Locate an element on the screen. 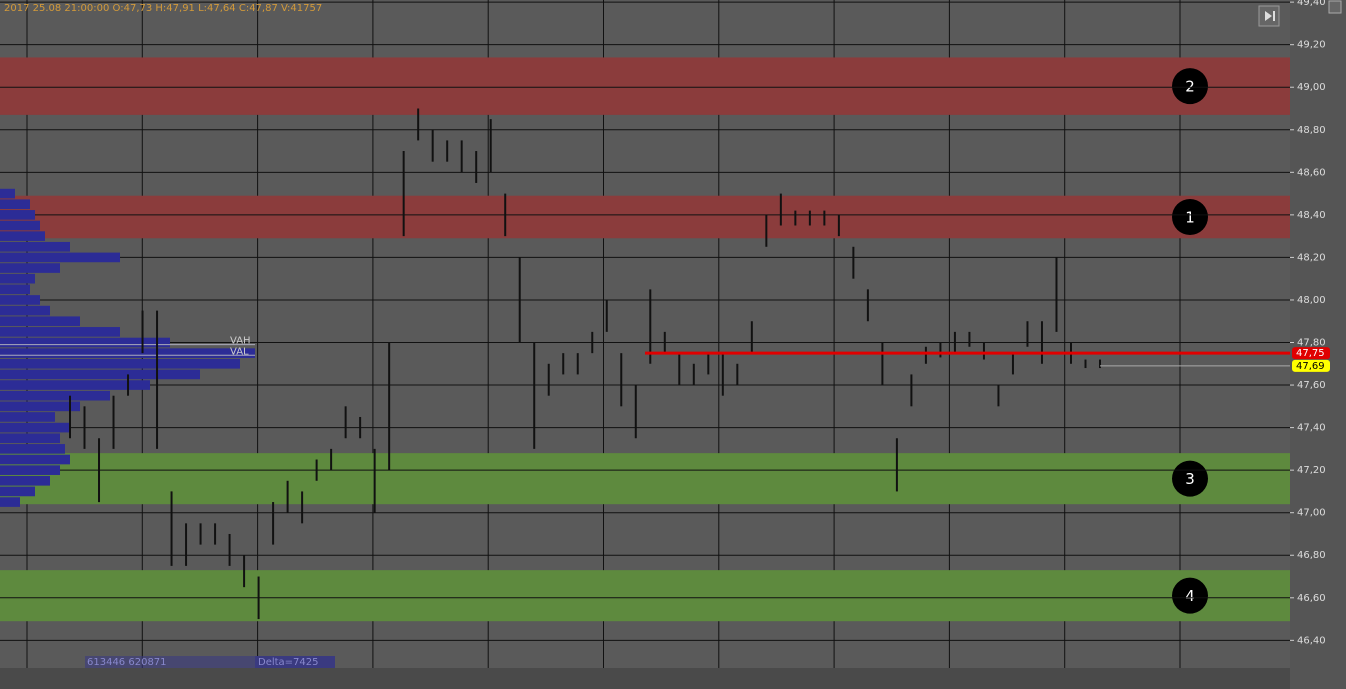 This screenshot has width=1346, height=689. price-axis is located at coordinates (1318, 344).